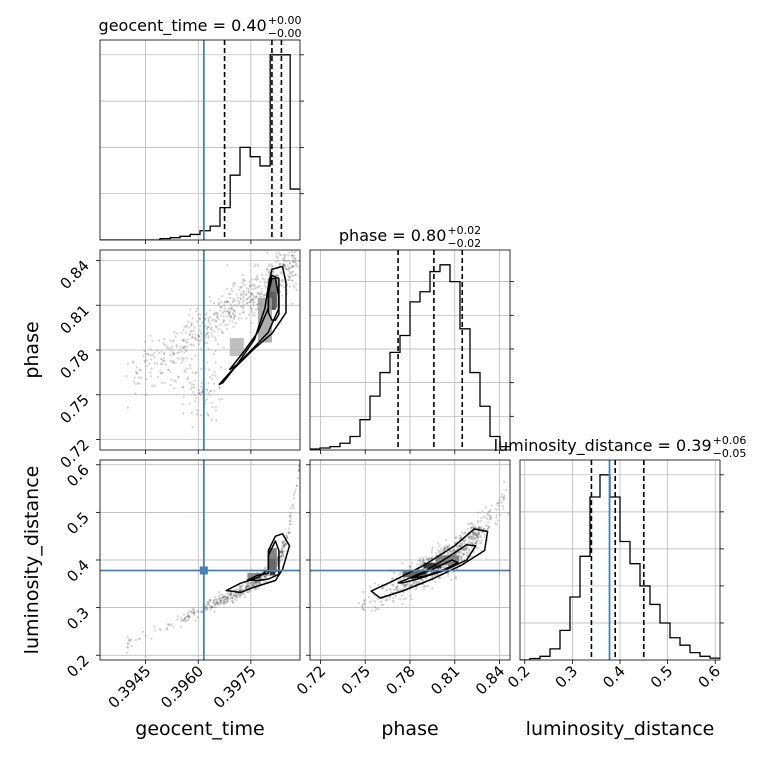 The height and width of the screenshot is (760, 760). I want to click on title-upper-error: +0.00, so click(285, 20).